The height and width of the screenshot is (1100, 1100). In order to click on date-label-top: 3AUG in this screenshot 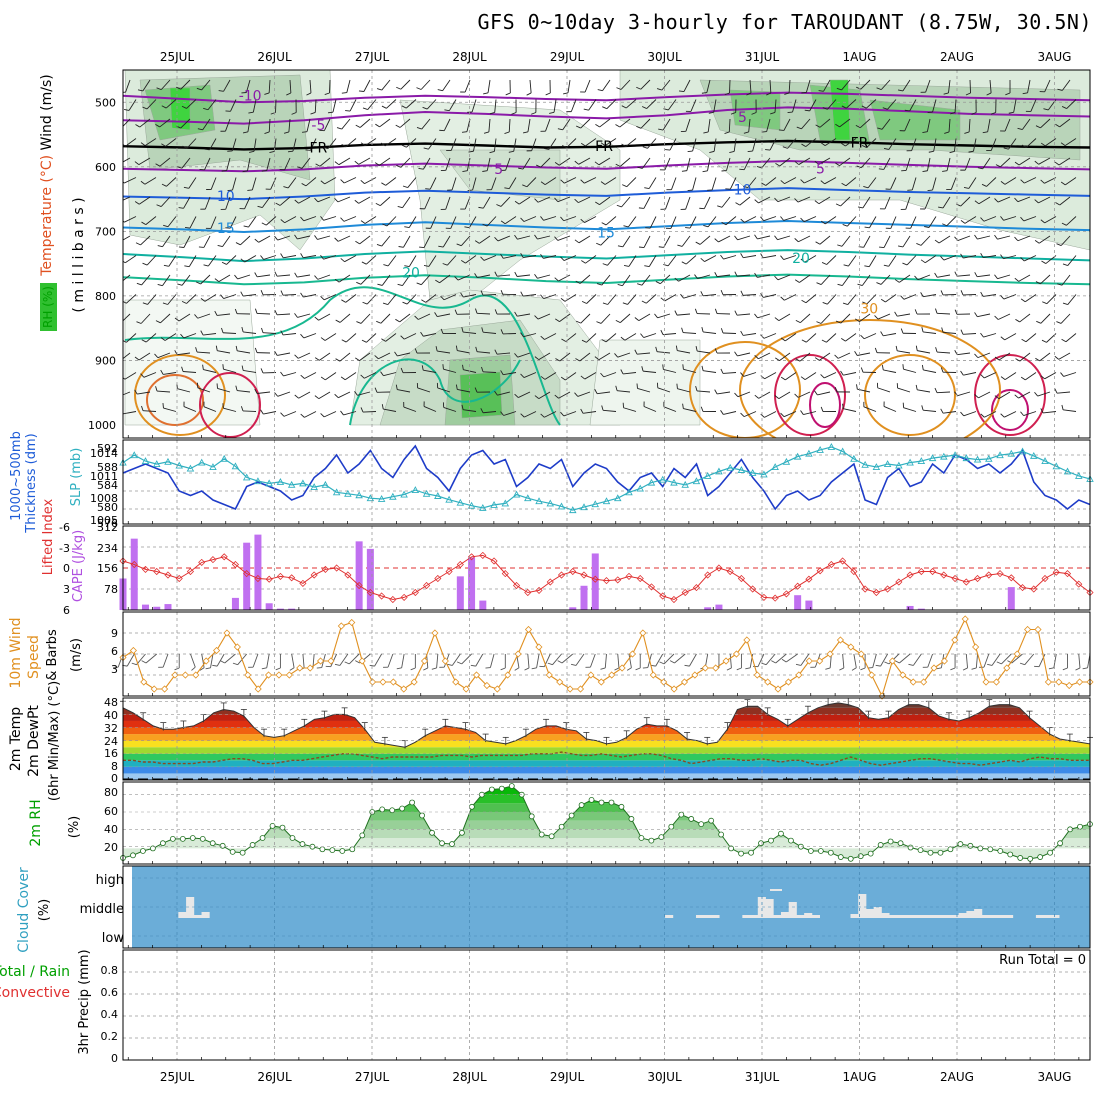, I will do `click(1055, 57)`.